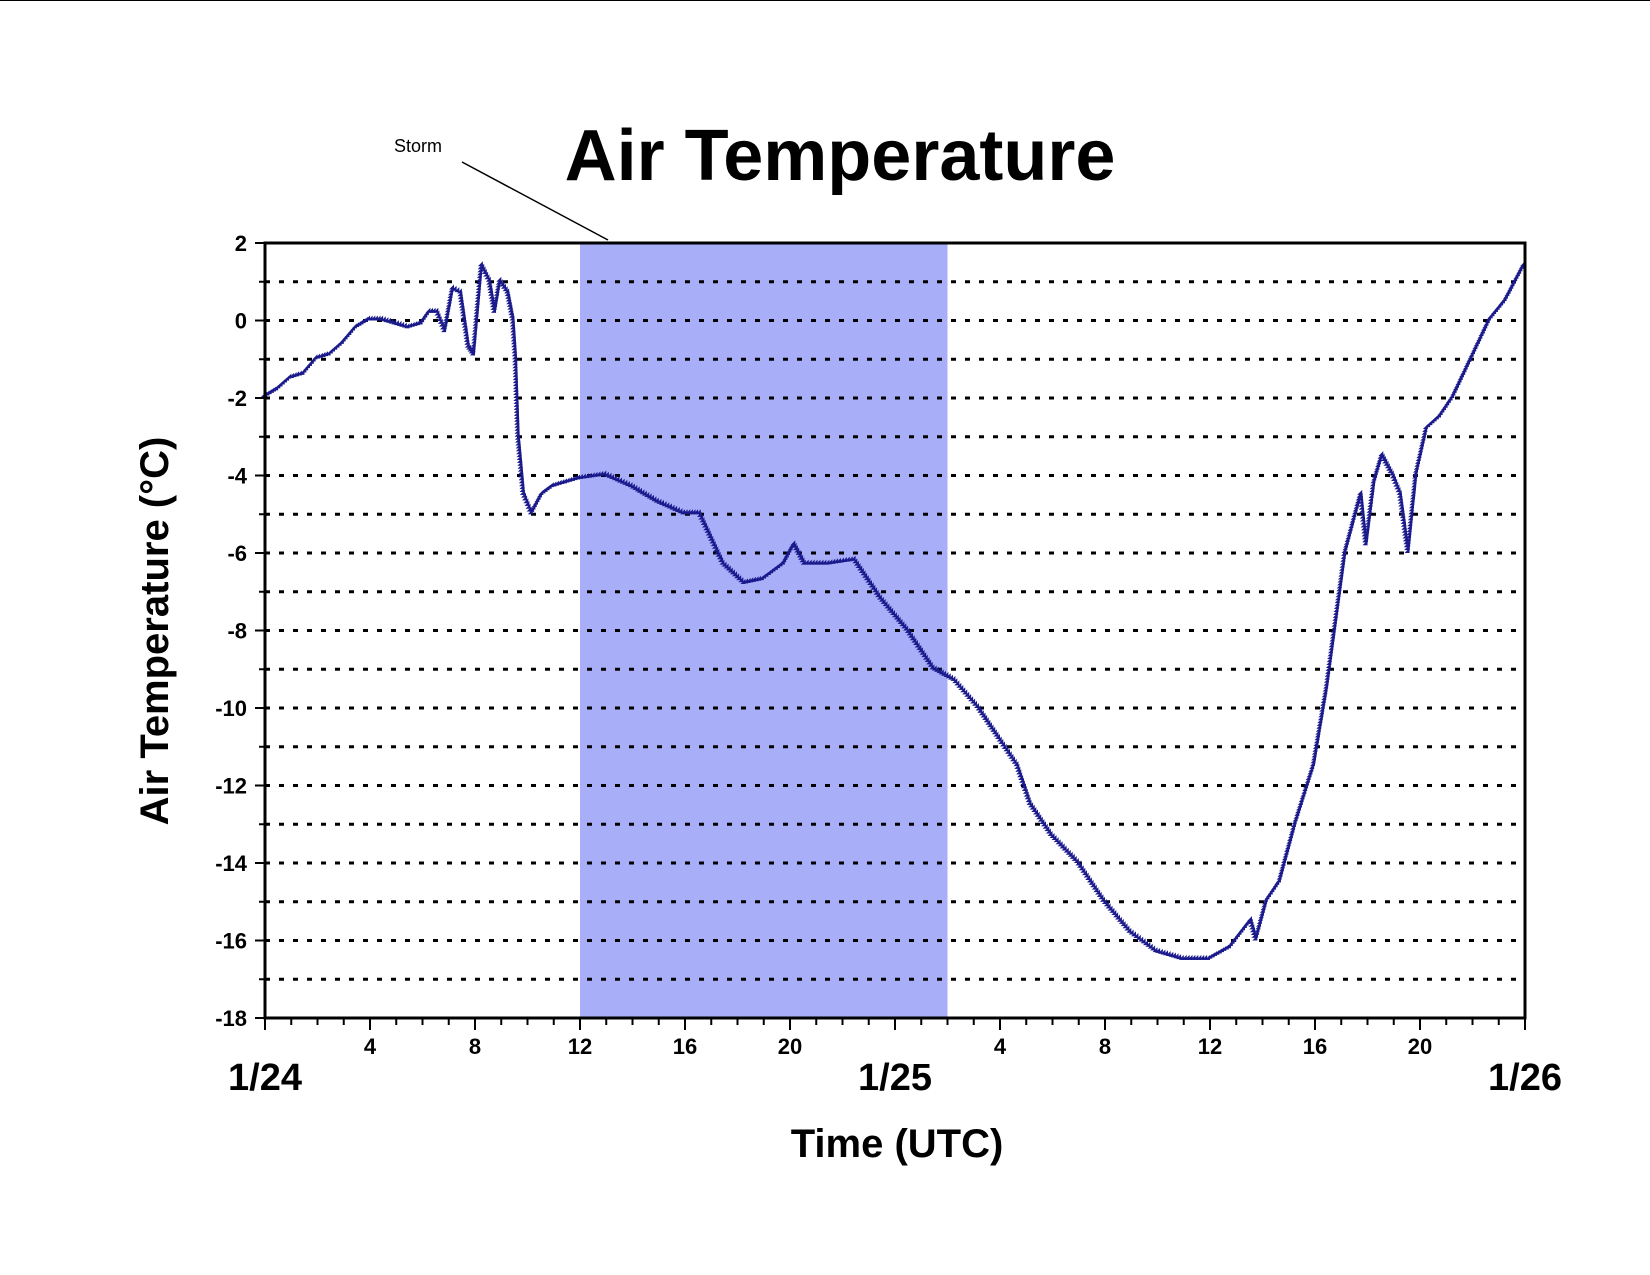 This screenshot has height=1275, width=1650. Describe the element at coordinates (237, 398) in the screenshot. I see `y-tick-label: -2` at that location.